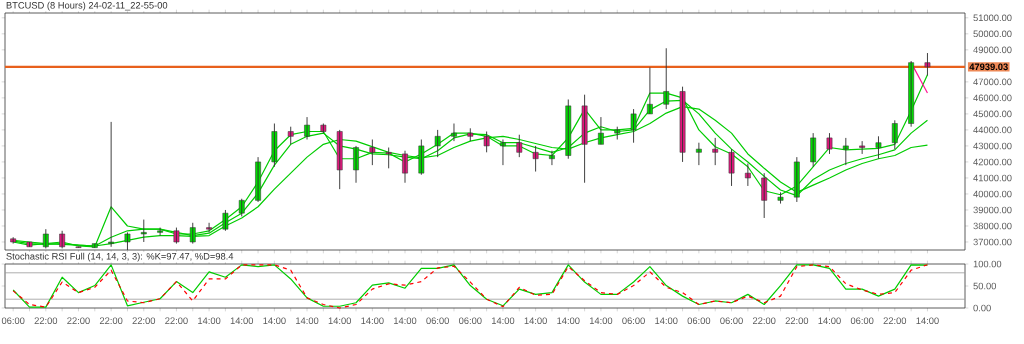  Describe the element at coordinates (992, 50) in the screenshot. I see `y-tick-label: 49000.00` at that location.